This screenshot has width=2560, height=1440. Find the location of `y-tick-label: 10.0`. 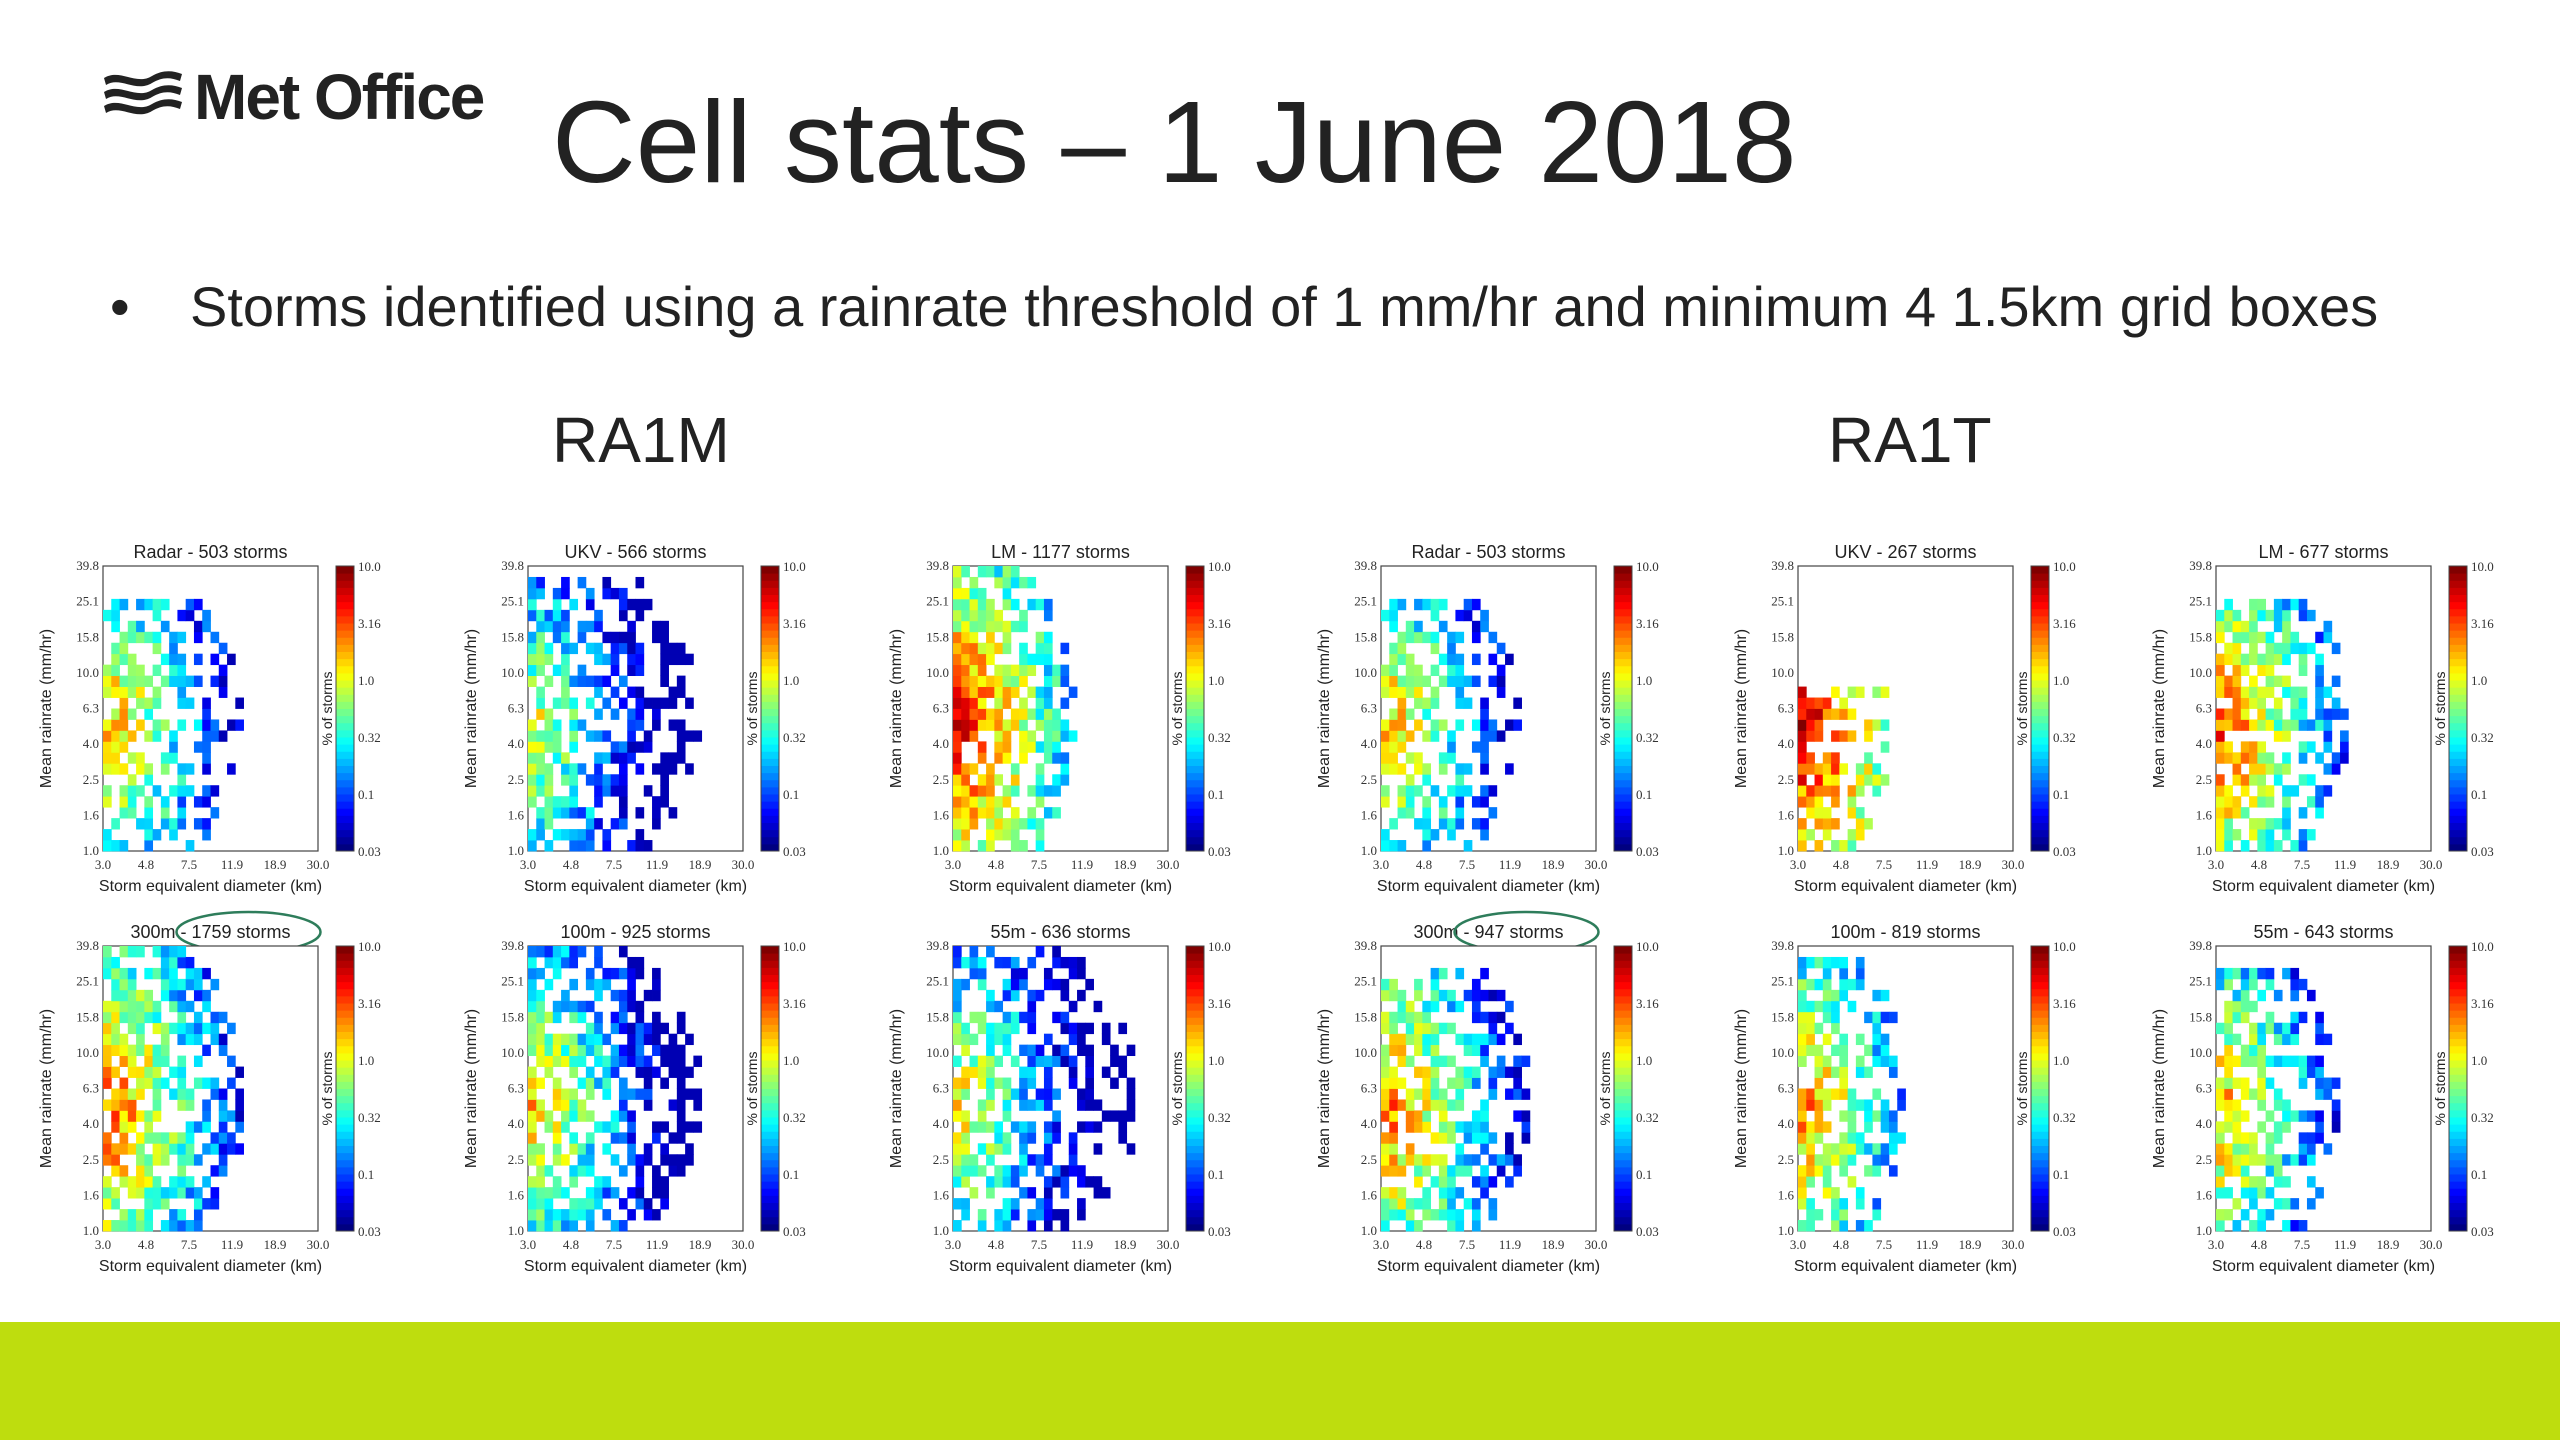

y-tick-label: 10.0 is located at coordinates (87, 672).